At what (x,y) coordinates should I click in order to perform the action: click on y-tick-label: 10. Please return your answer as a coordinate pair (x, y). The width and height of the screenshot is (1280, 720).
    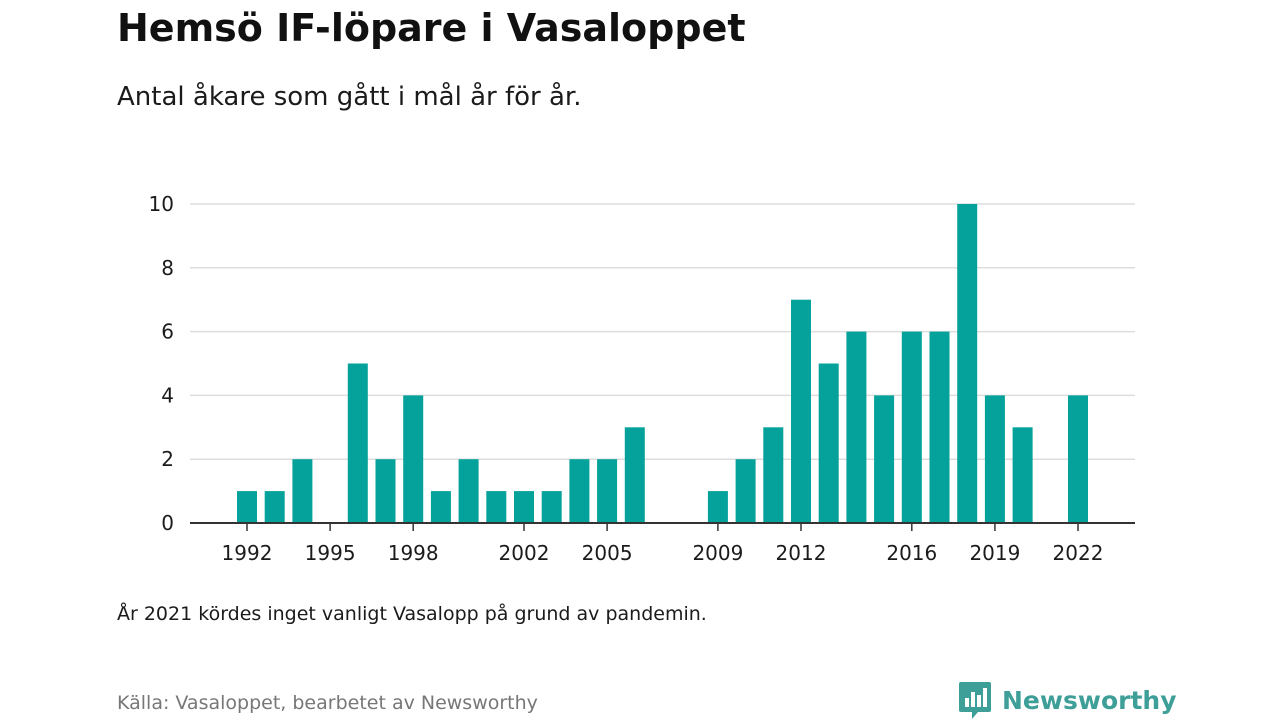
    Looking at the image, I should click on (161, 204).